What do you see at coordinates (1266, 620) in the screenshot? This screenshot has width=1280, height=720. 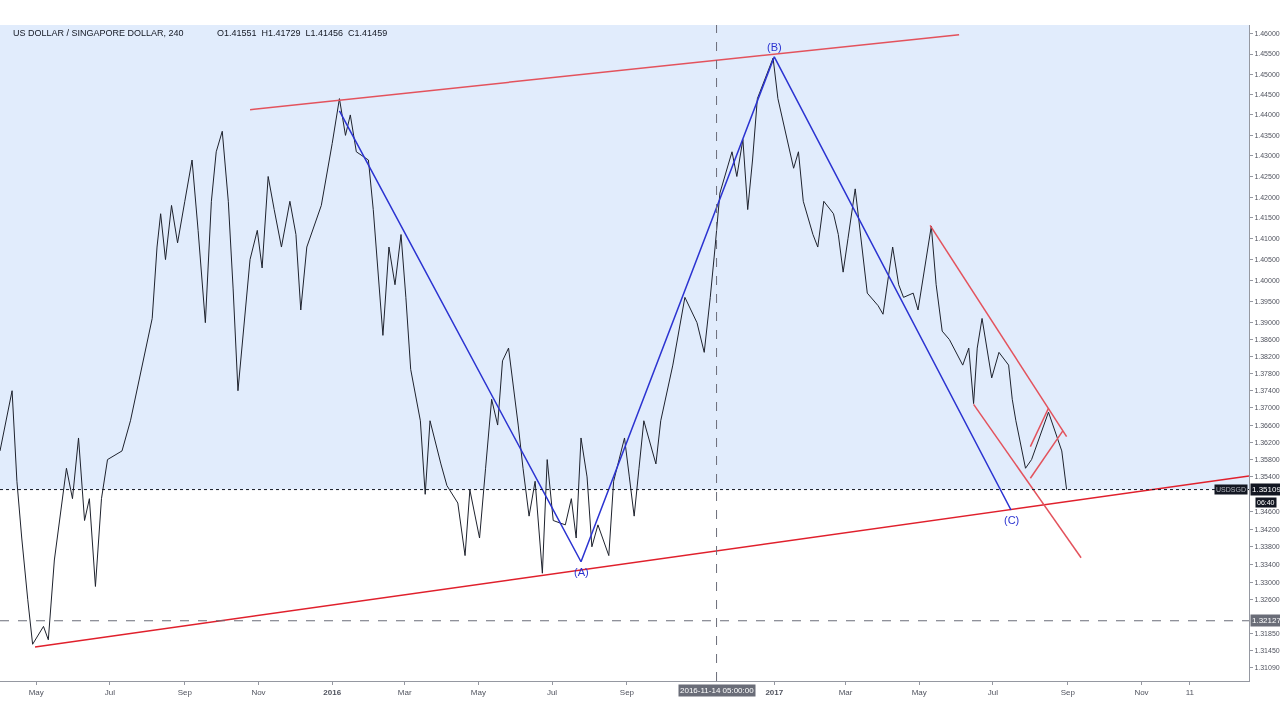 I see `ref-line-label: 1.32127` at bounding box center [1266, 620].